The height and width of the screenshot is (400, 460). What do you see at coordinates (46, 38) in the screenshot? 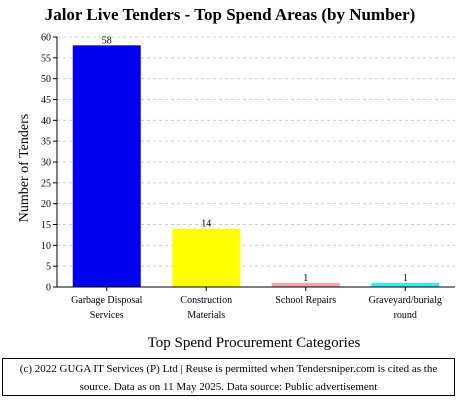
I see `y-tick-label: 60` at bounding box center [46, 38].